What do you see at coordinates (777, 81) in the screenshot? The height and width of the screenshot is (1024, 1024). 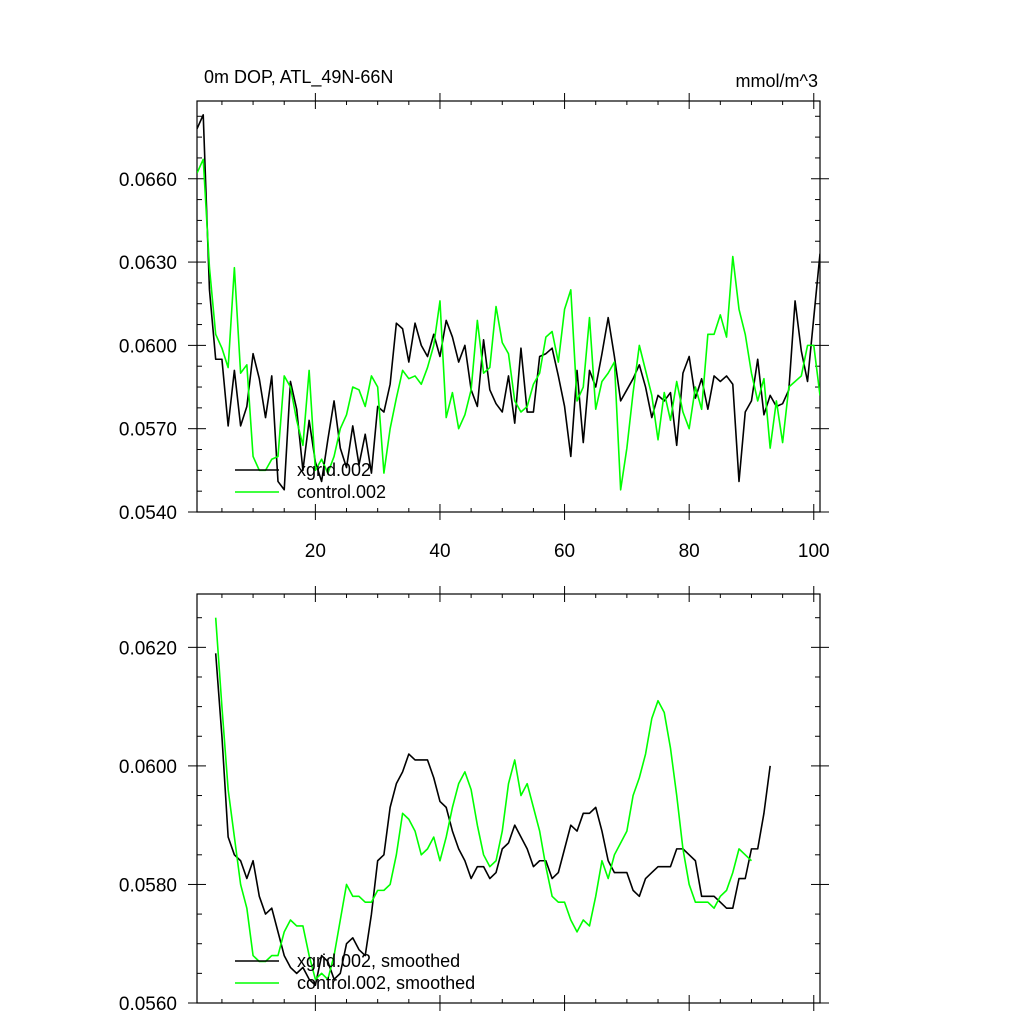 I see `top-panel-units: mmol/m^3` at bounding box center [777, 81].